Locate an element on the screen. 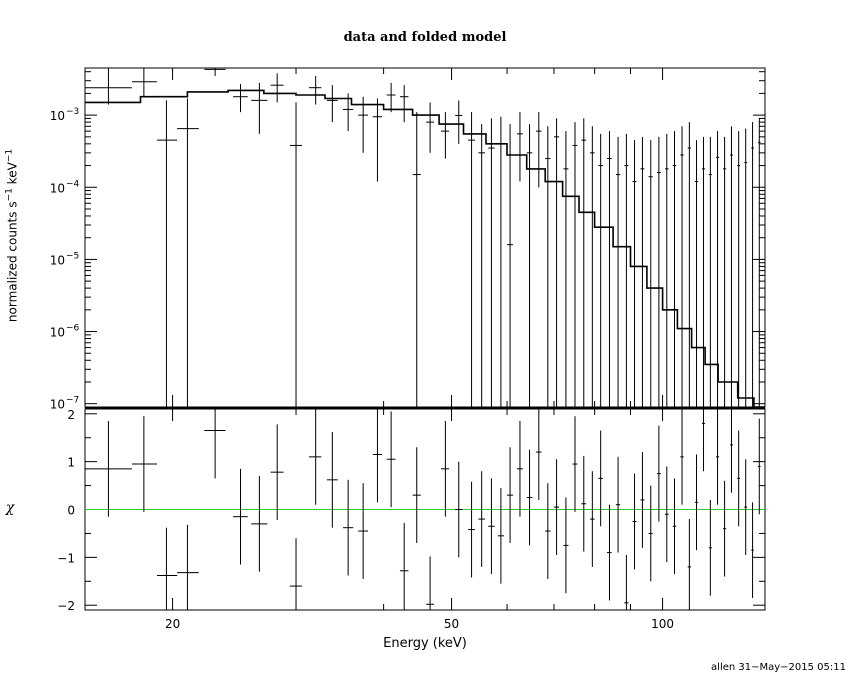 The image size is (850, 680). y-tick-exponent: −5 is located at coordinates (72, 256).